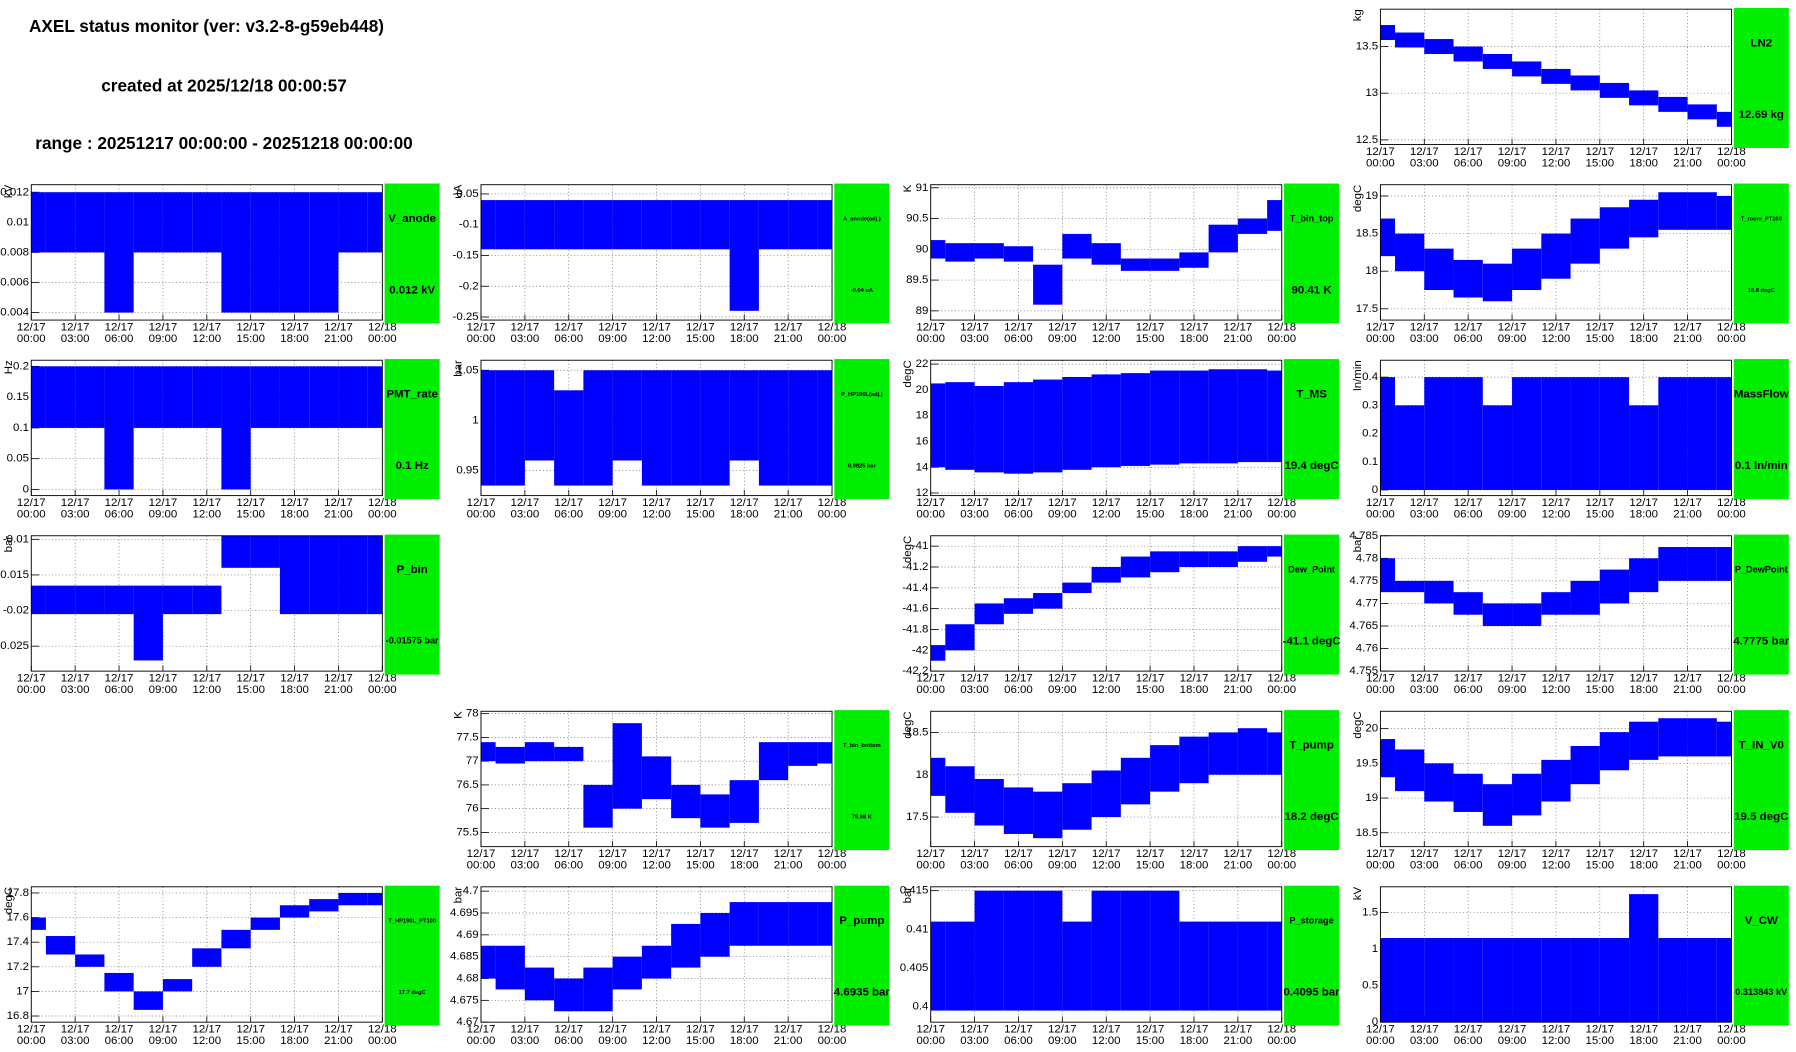 The image size is (1796, 1052). I want to click on status-name: P_storage, so click(1311, 921).